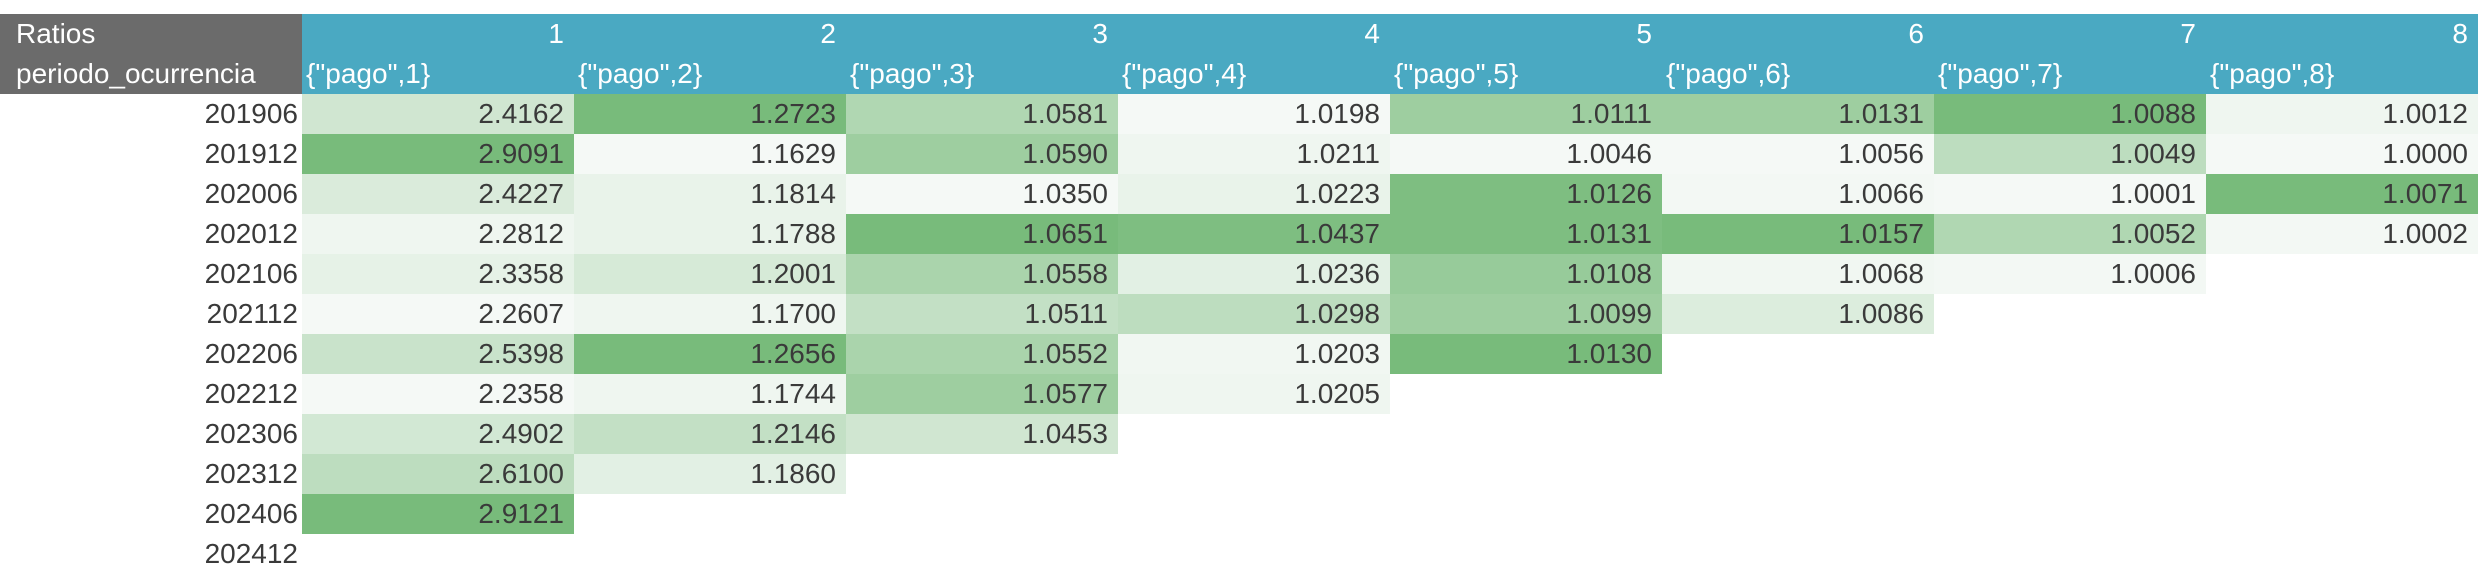 The image size is (2484, 586). I want to click on ratio-cell: 1.0068, so click(1798, 274).